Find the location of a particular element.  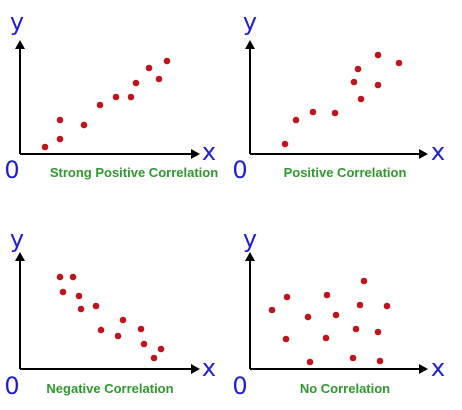

chart-title: Positive Correlation is located at coordinates (345, 172).